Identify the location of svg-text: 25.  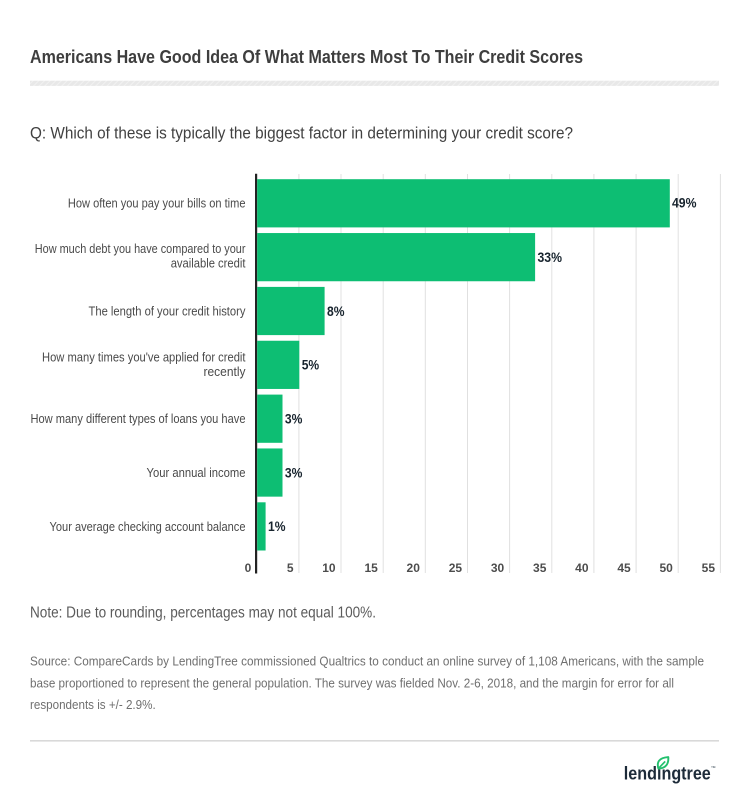
(456, 568).